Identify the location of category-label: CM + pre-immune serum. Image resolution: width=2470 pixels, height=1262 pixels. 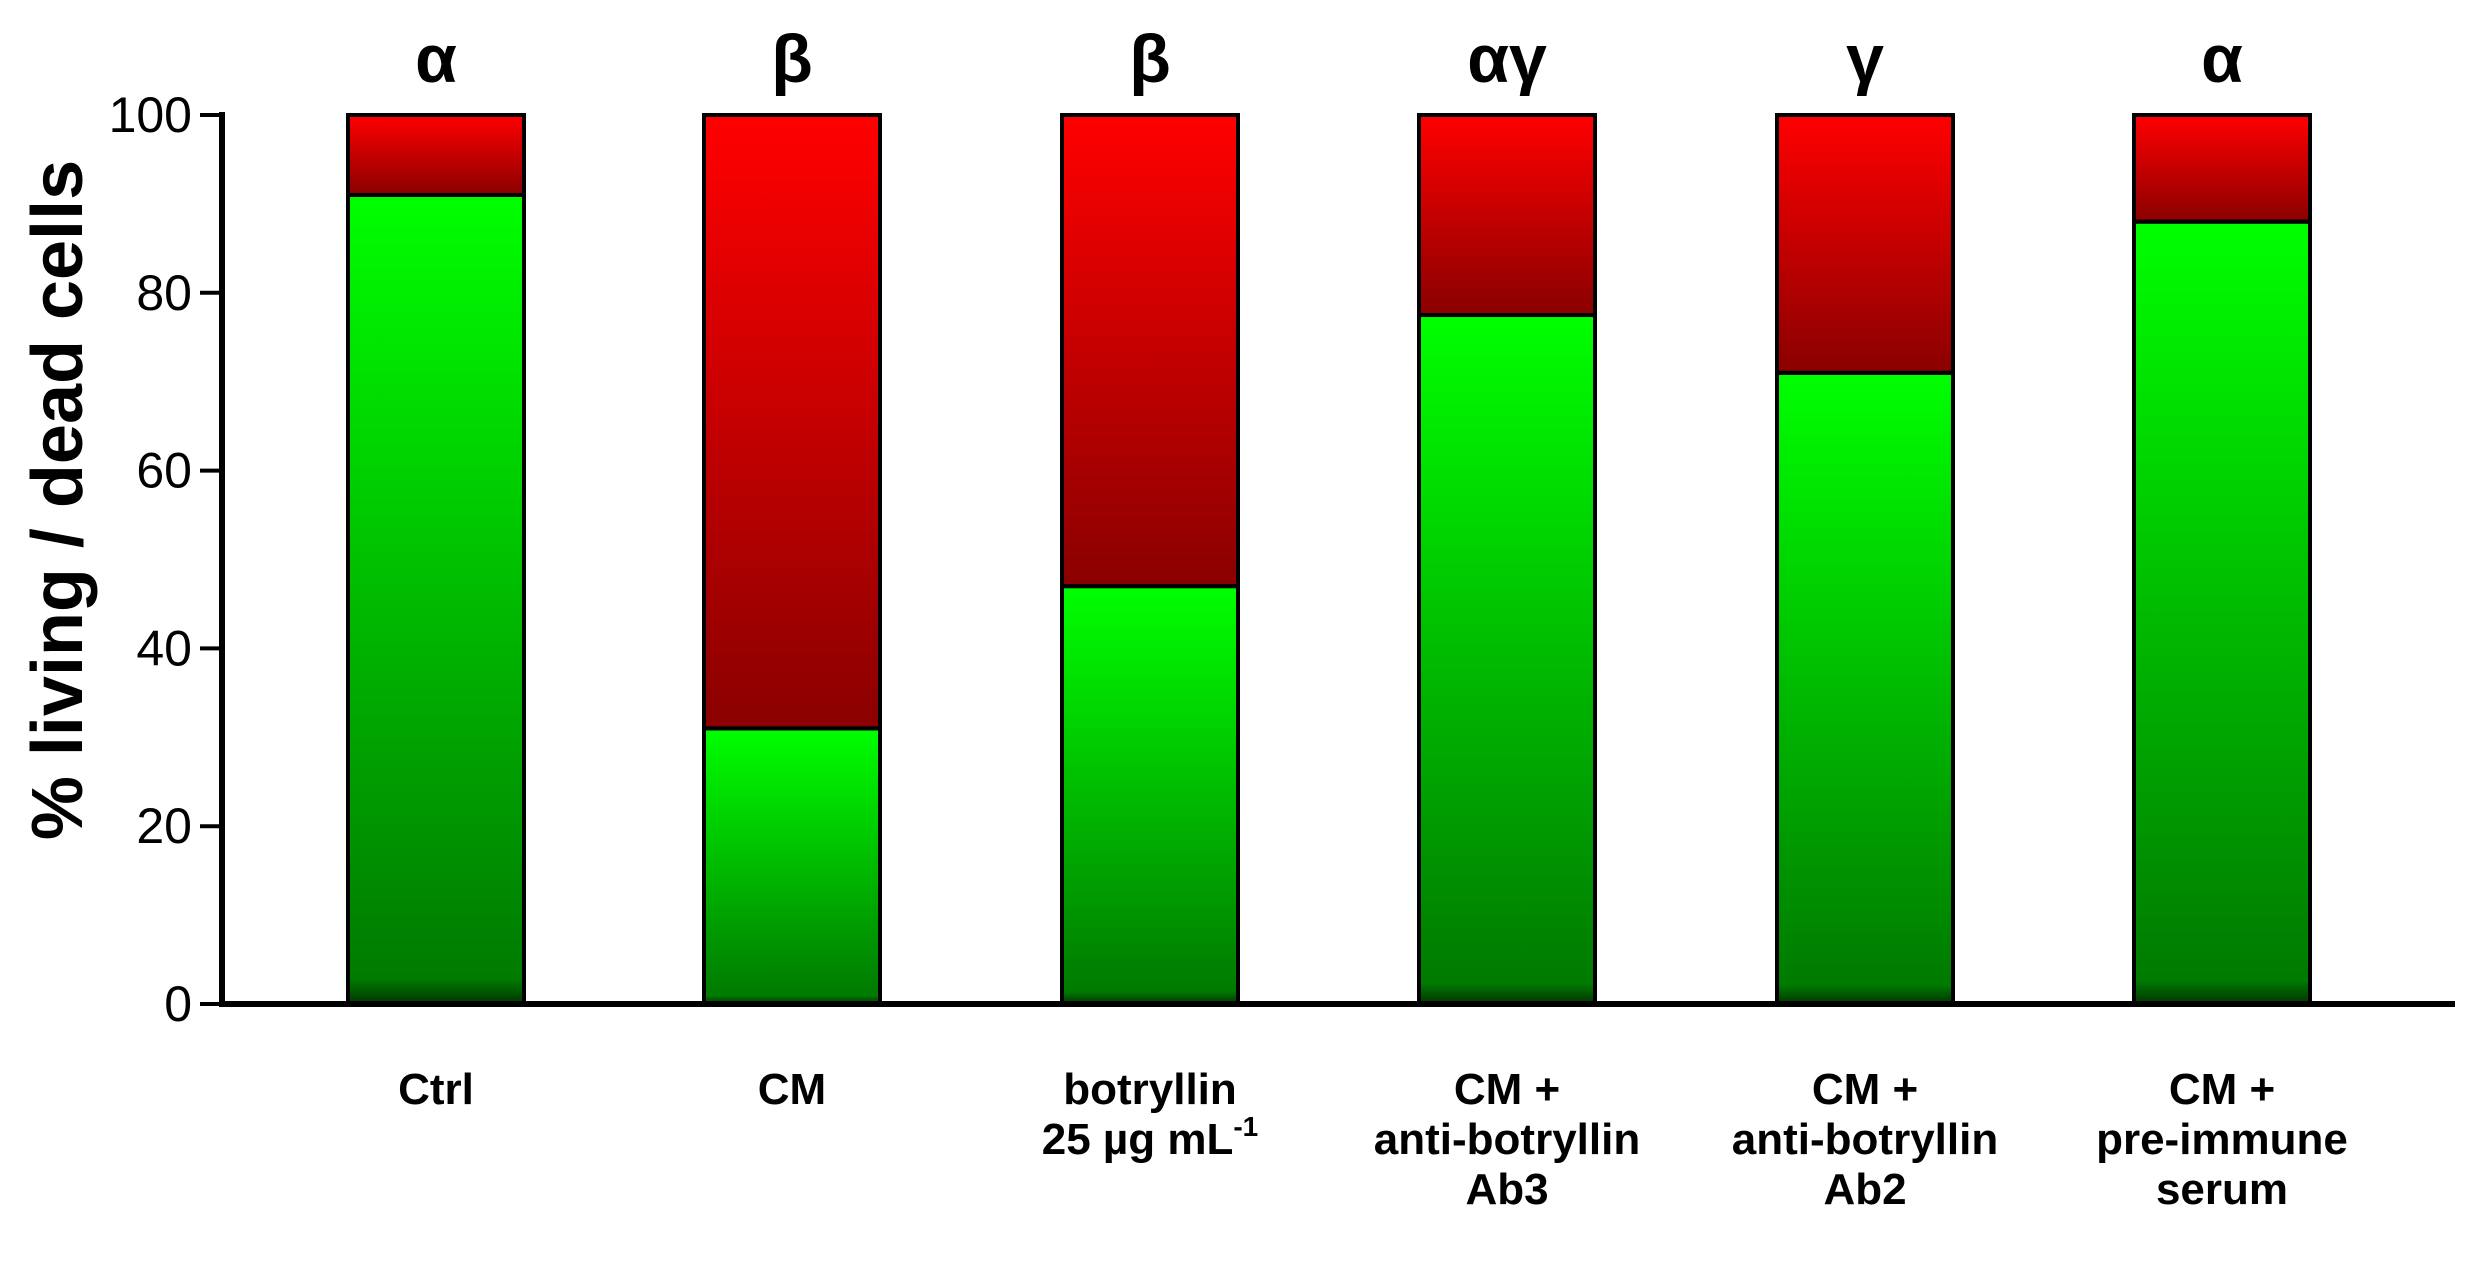
(2222, 1139).